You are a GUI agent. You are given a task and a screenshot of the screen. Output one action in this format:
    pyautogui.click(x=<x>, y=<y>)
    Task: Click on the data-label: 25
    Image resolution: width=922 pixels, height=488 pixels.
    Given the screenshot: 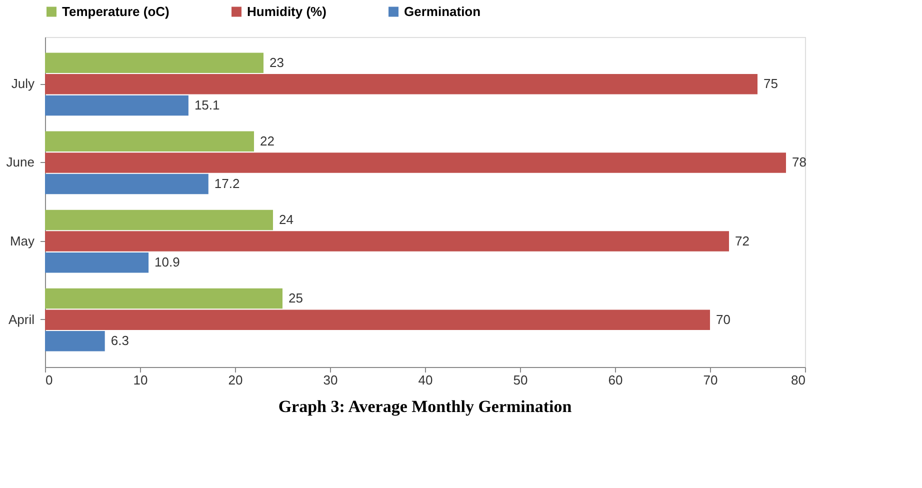 What is the action you would take?
    pyautogui.click(x=295, y=298)
    